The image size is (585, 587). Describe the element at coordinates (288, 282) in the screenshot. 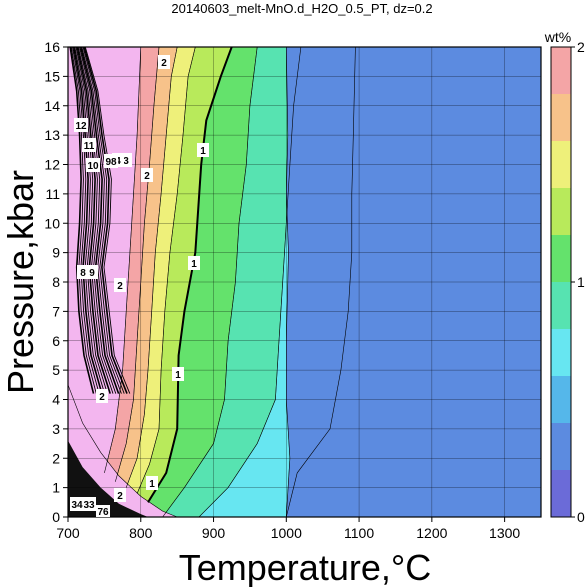

I see `isoline-0.2` at that location.